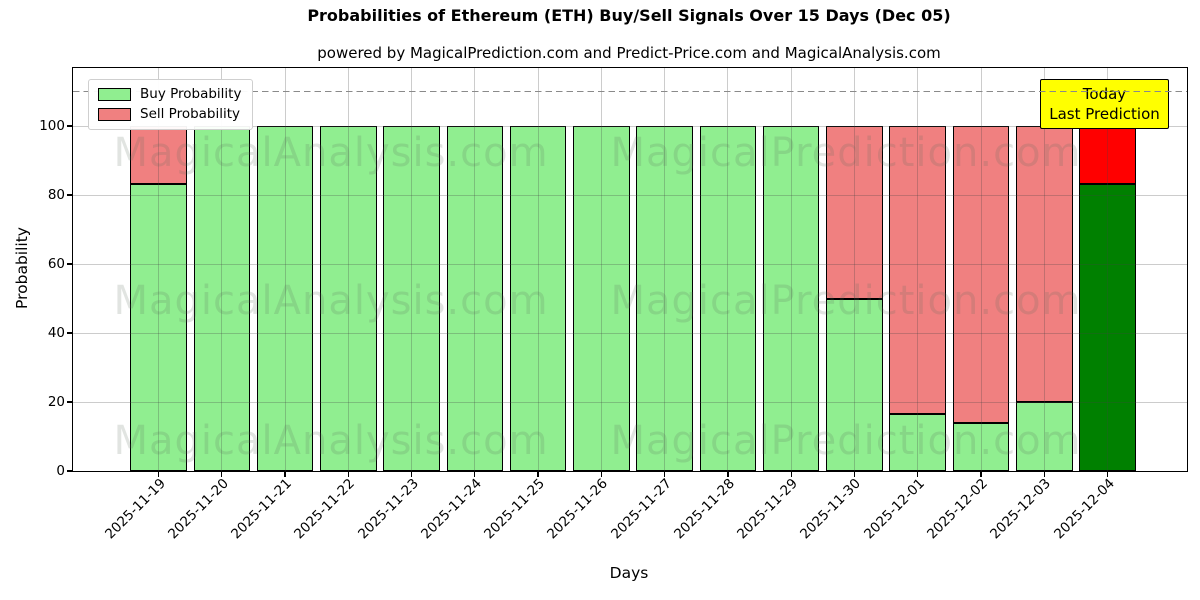 The image size is (1200, 600). I want to click on legend-item-buy: Buy Probability, so click(169, 94).